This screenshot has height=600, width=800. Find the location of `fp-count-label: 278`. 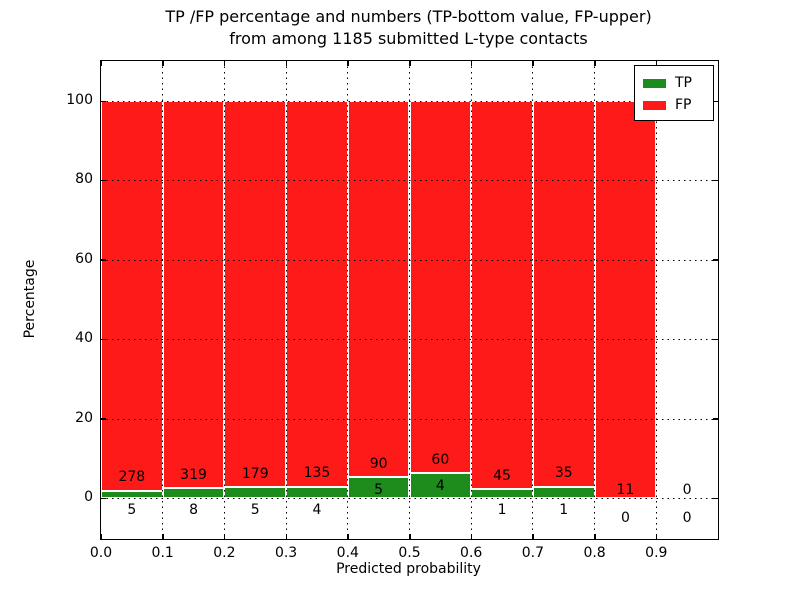

fp-count-label: 278 is located at coordinates (132, 477).